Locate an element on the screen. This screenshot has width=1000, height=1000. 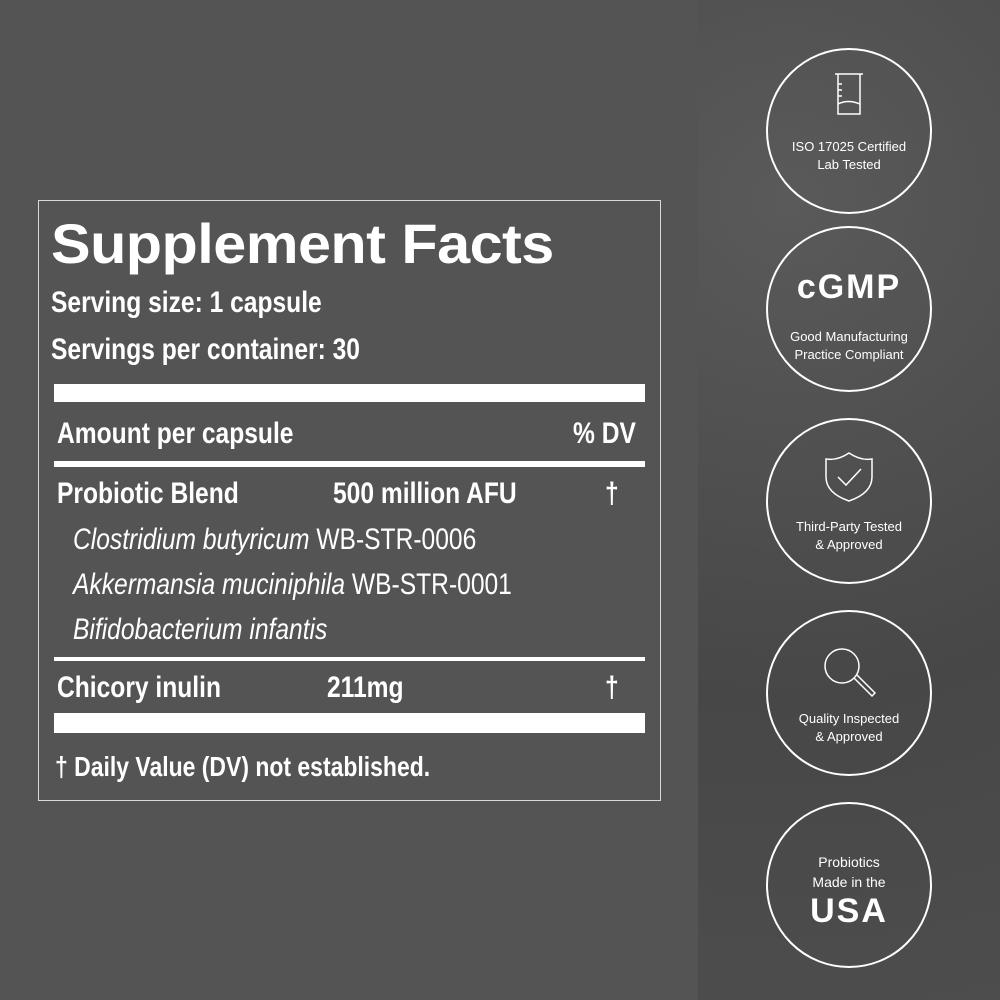
strain-id: WB-STR-0001 is located at coordinates (431, 584).